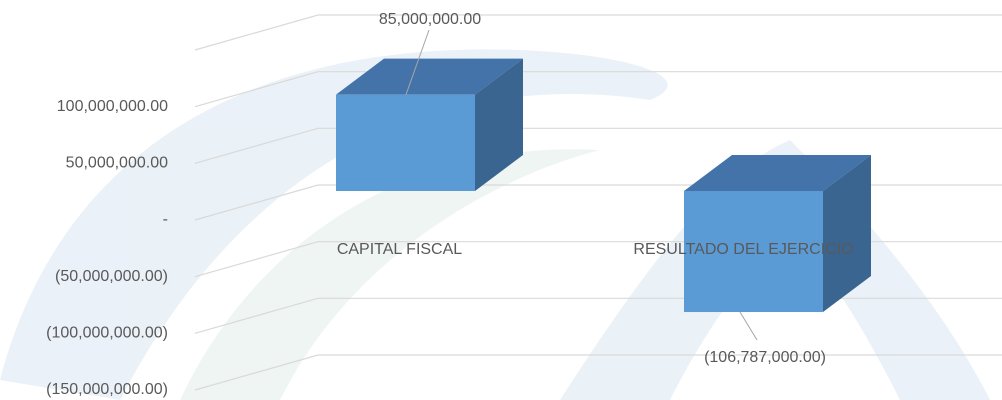 The image size is (1002, 400). I want to click on x-tick-label: CAPITAL FISCAL, so click(399, 249).